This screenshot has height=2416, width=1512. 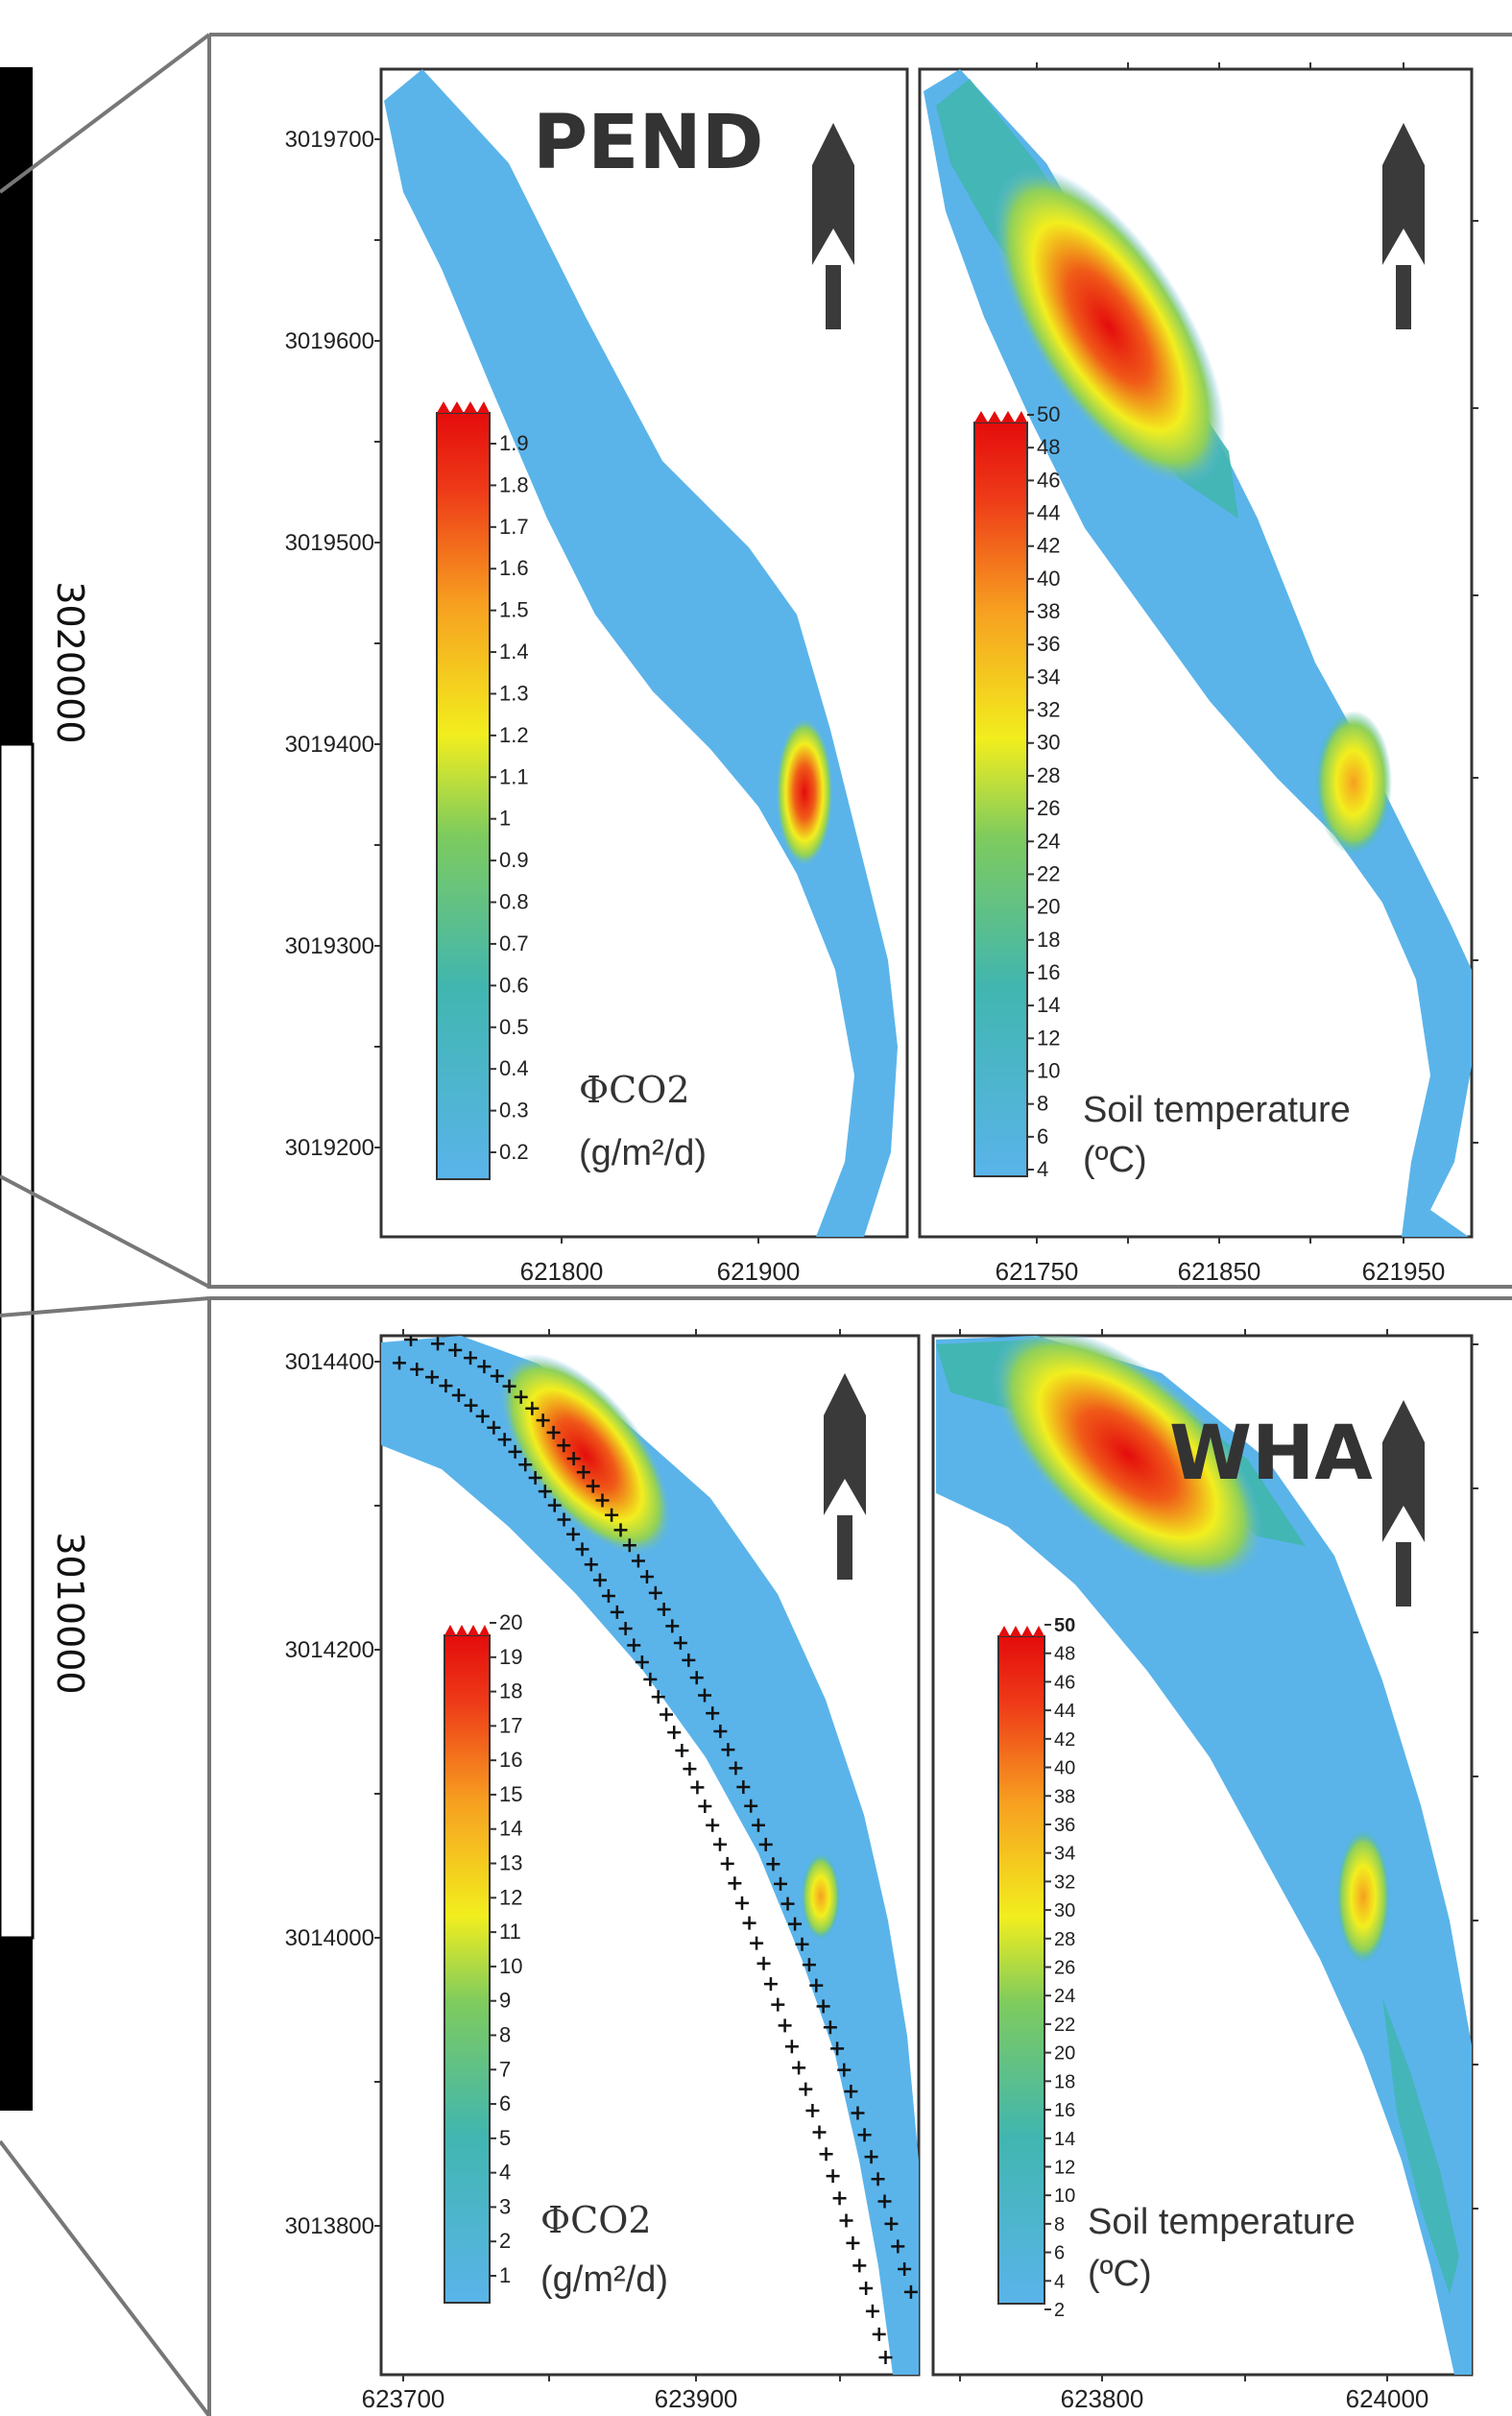 What do you see at coordinates (329, 1794) in the screenshot?
I see `wha-y-axis: 3014400 3014200 3014000 3013800` at bounding box center [329, 1794].